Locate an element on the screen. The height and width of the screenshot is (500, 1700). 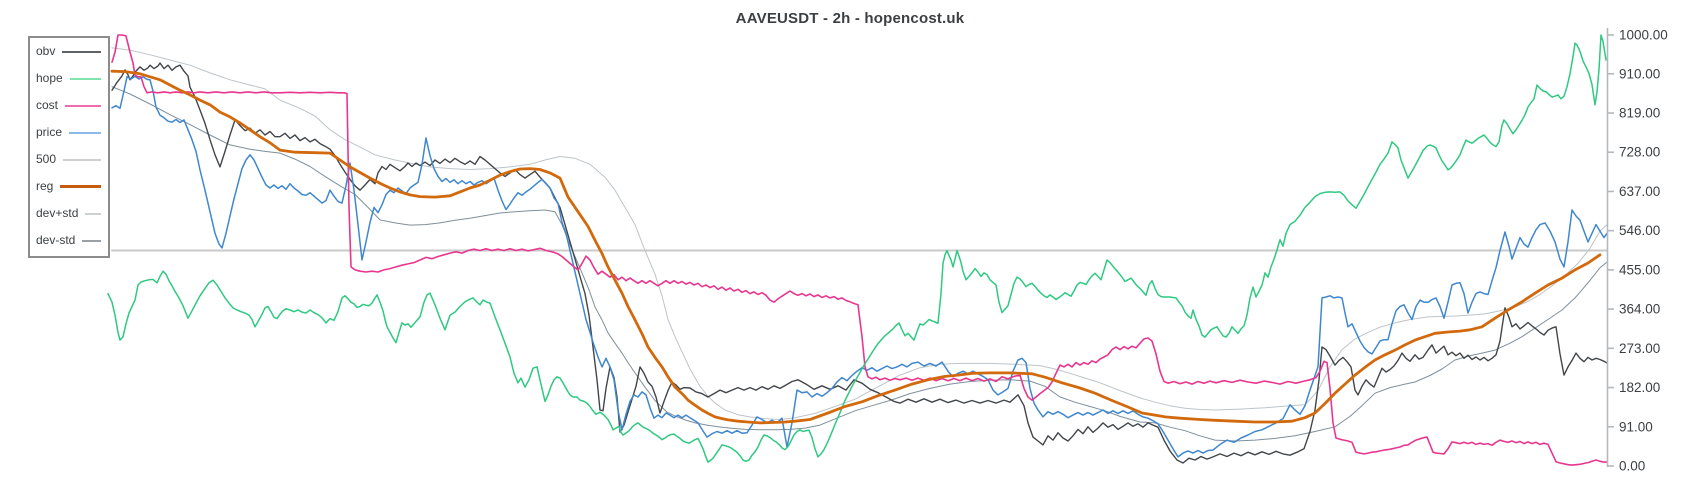
y-axis-tick-label: 0.00 is located at coordinates (1632, 466).